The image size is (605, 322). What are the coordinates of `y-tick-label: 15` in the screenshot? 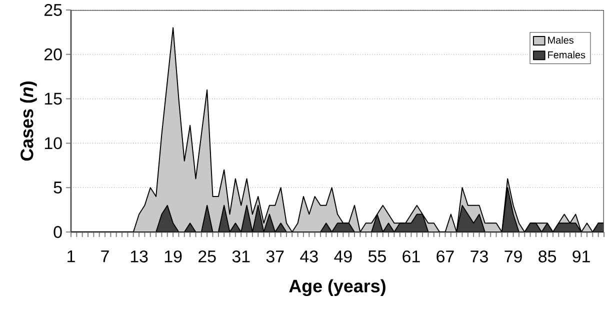 It's located at (53, 98).